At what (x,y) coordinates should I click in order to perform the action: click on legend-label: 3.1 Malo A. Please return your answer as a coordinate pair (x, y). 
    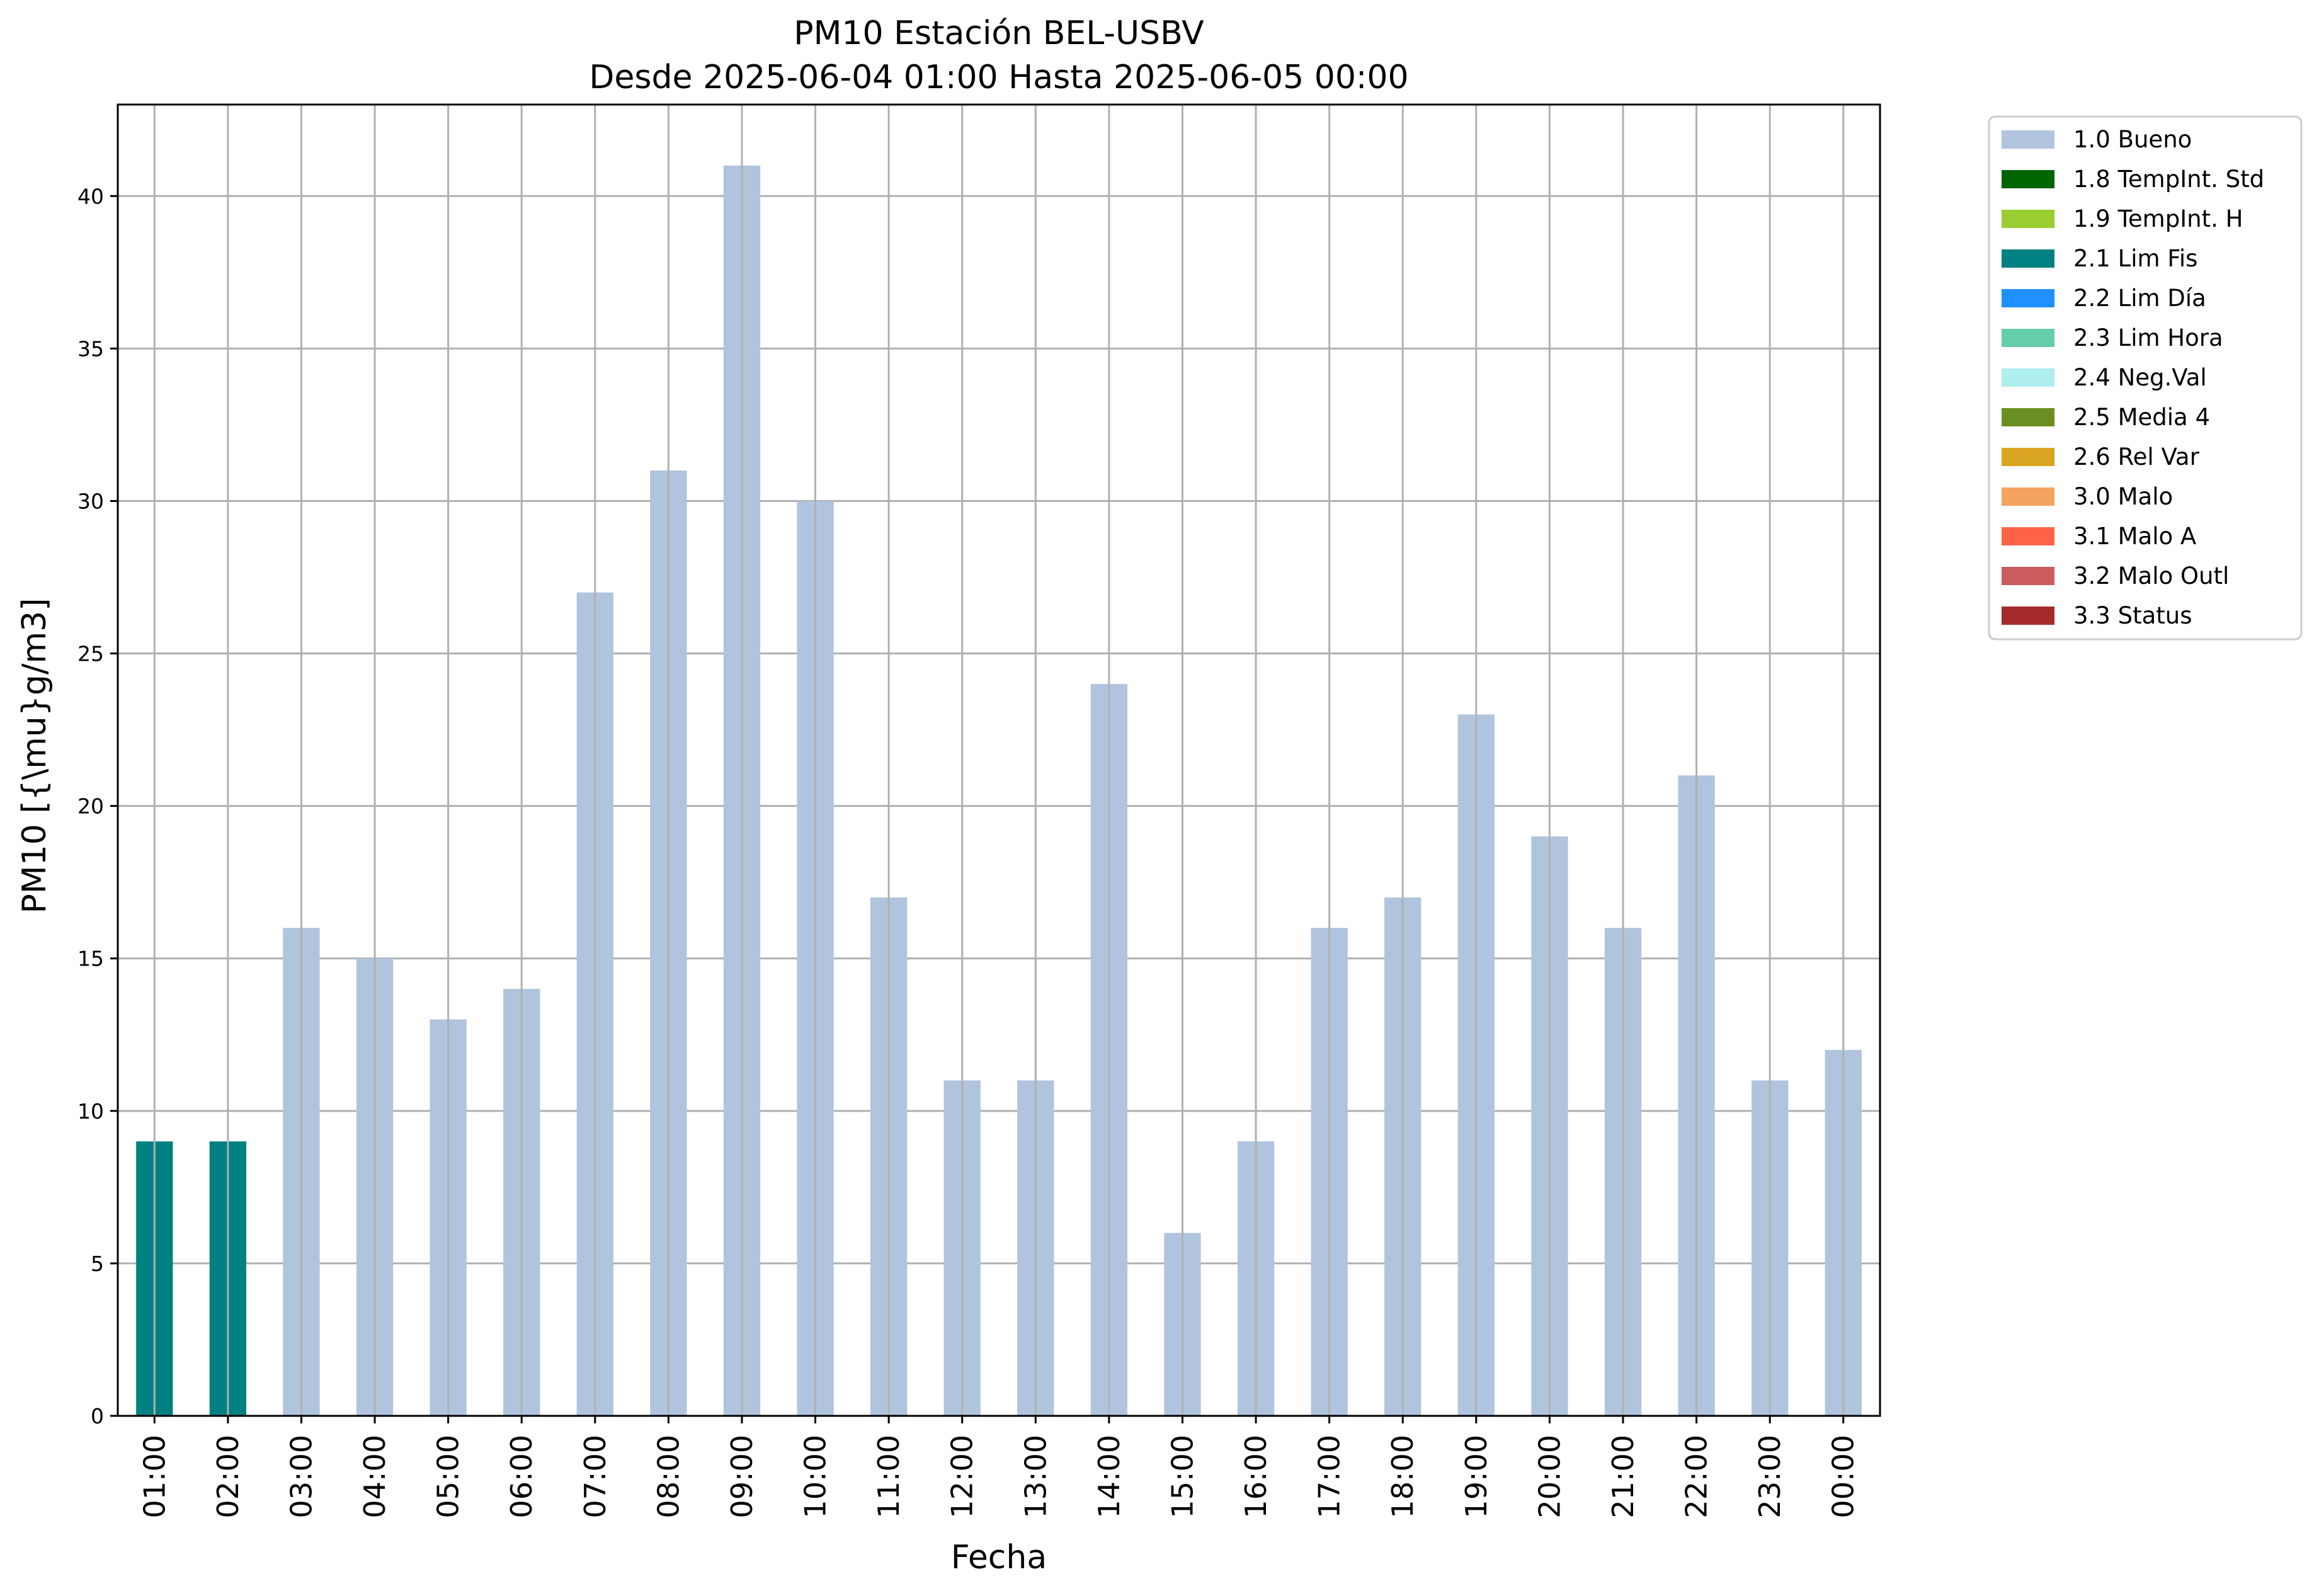
    Looking at the image, I should click on (2134, 536).